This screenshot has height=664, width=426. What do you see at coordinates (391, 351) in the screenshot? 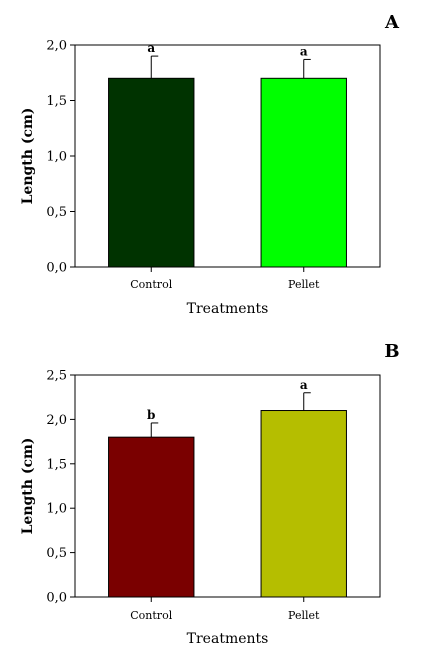
I see `panel-label: B` at bounding box center [391, 351].